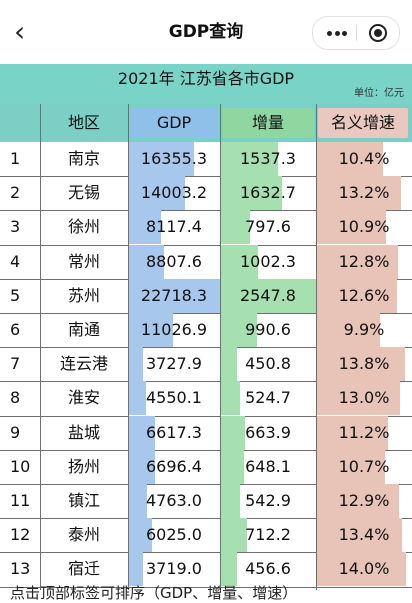 This screenshot has height=603, width=412. What do you see at coordinates (356, 33) in the screenshot?
I see `mini-program-capsule` at bounding box center [356, 33].